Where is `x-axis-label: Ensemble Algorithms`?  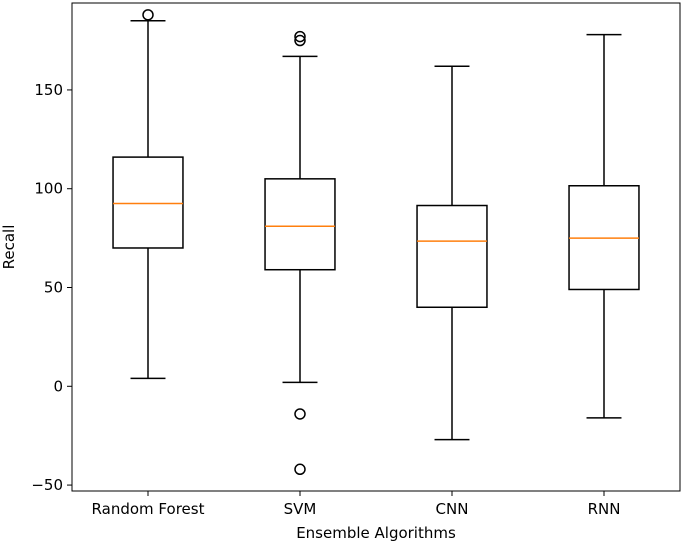
x-axis-label: Ensemble Algorithms is located at coordinates (376, 533).